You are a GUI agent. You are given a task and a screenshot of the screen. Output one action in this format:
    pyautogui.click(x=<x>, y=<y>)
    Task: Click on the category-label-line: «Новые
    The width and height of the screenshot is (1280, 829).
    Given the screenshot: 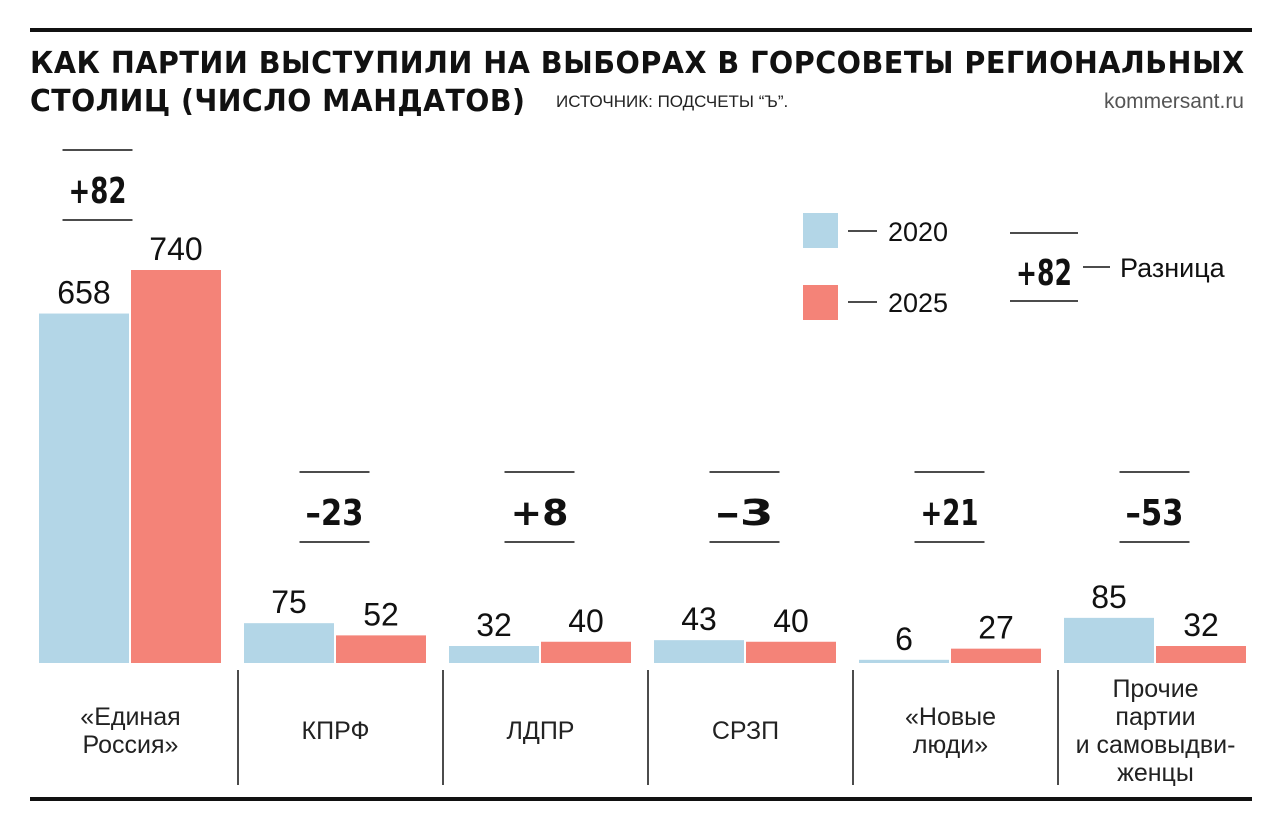 What is the action you would take?
    pyautogui.click(x=950, y=717)
    